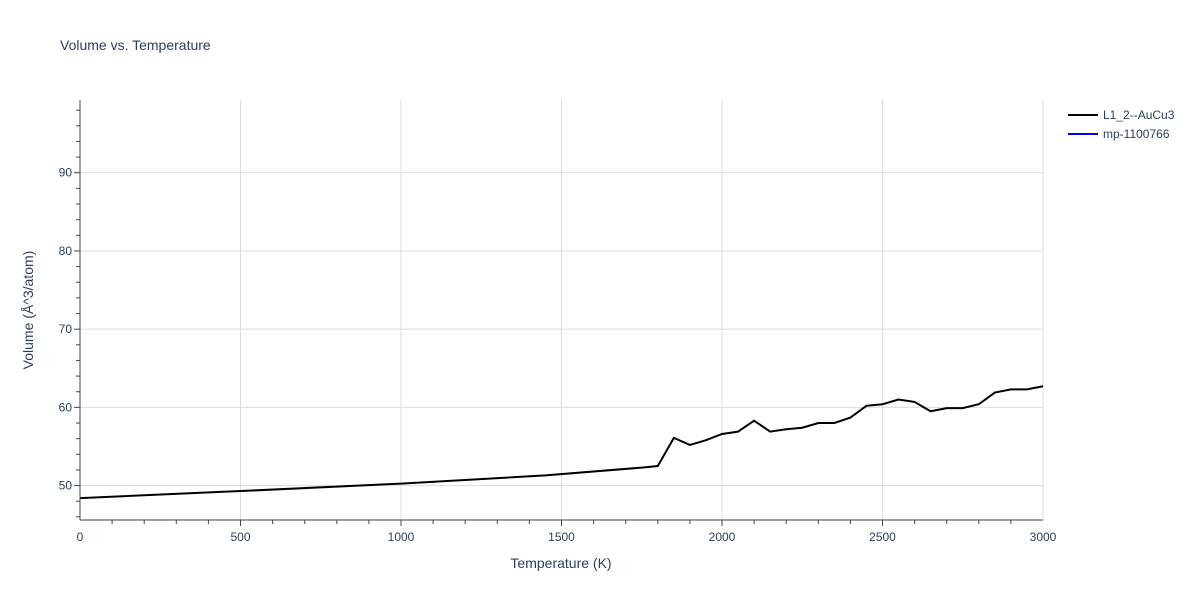 This screenshot has width=1200, height=605. Describe the element at coordinates (28, 310) in the screenshot. I see `y-axis-label: Volume (Å^3/atom)` at that location.